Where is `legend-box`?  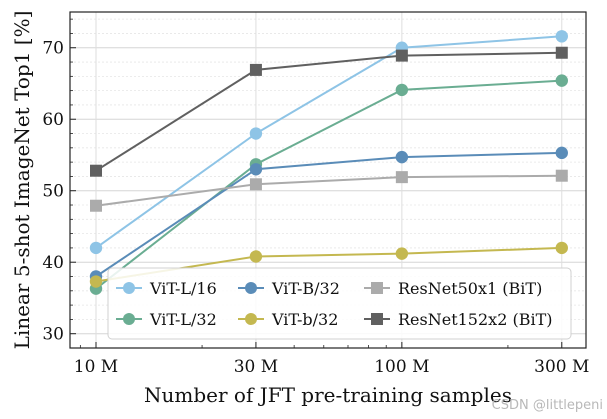
legend-box is located at coordinates (339, 303).